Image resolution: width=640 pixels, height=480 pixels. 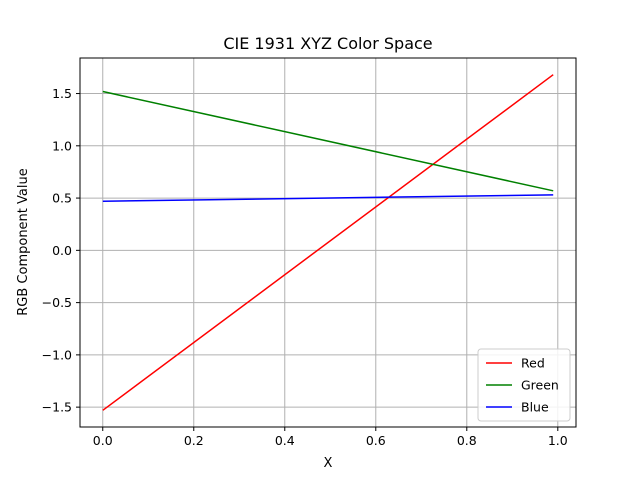 I want to click on legend-label-green: Green, so click(x=540, y=385).